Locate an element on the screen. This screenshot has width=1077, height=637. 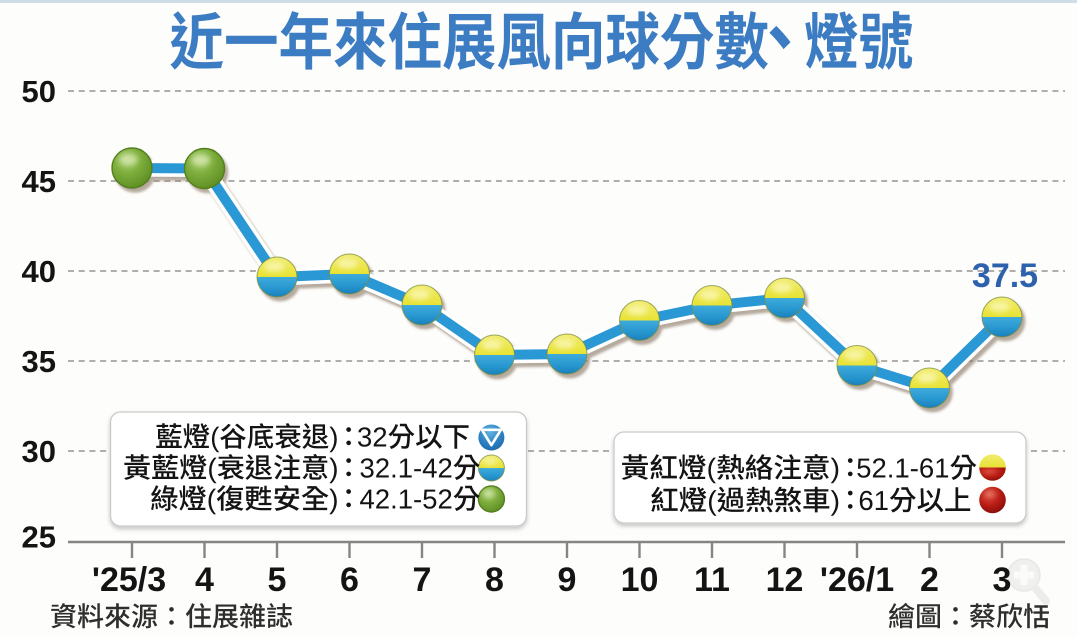
svg-text: 40 is located at coordinates (39, 271).